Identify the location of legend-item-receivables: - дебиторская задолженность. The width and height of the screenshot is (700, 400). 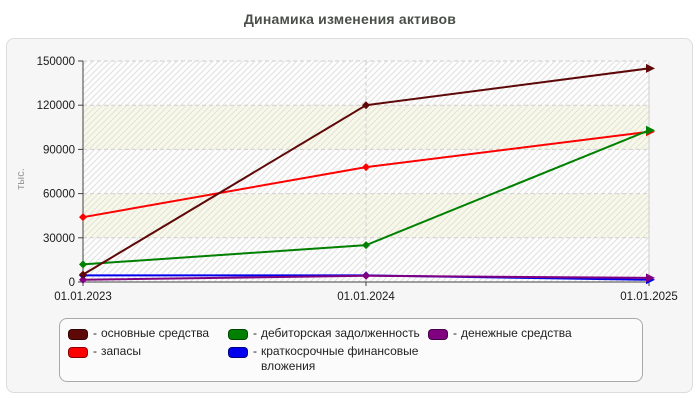
(328, 333).